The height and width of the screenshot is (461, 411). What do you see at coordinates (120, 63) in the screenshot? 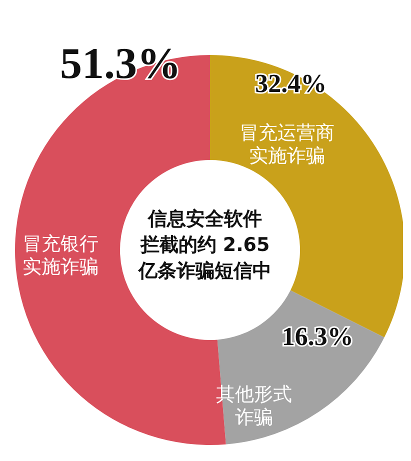
I see `data-label: 51.3%` at bounding box center [120, 63].